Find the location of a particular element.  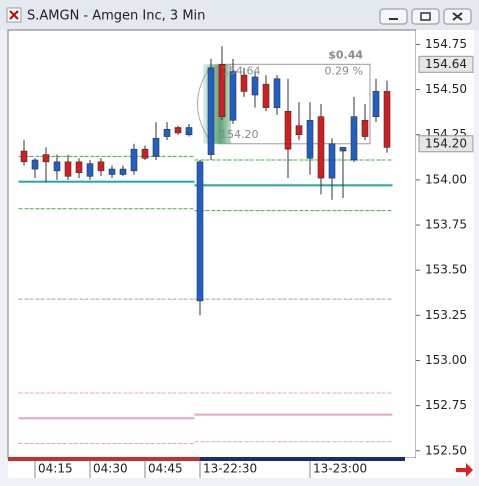

y-tick-label: 152.75 is located at coordinates (446, 405).